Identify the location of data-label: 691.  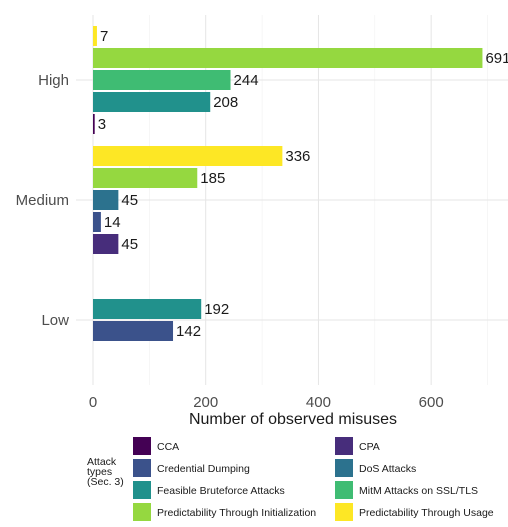
(496, 58).